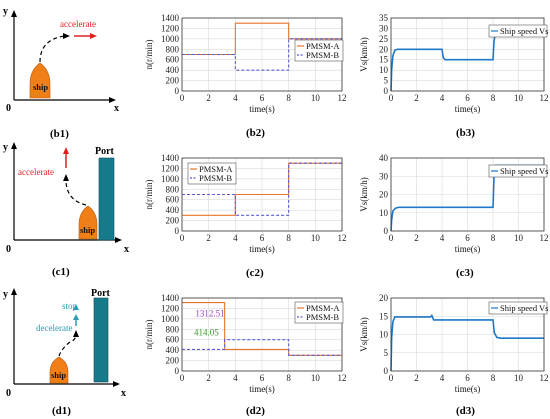 This screenshot has width=550, height=419. Describe the element at coordinates (118, 240) in the screenshot. I see `scene-c1-x-arrowhead` at that location.